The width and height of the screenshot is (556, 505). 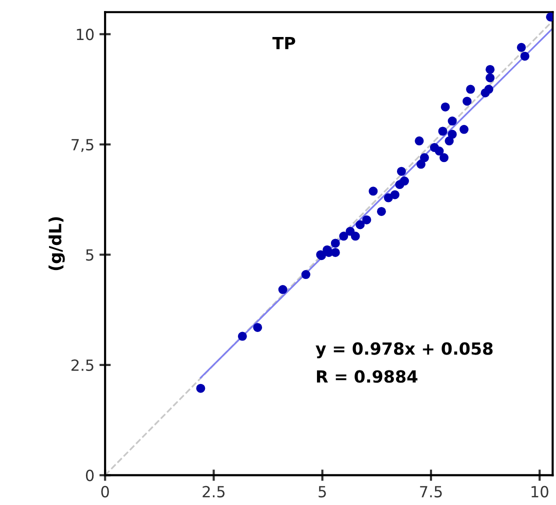 What do you see at coordinates (404, 350) in the screenshot?
I see `annotation: y = 0.978x + 0.058` at bounding box center [404, 350].